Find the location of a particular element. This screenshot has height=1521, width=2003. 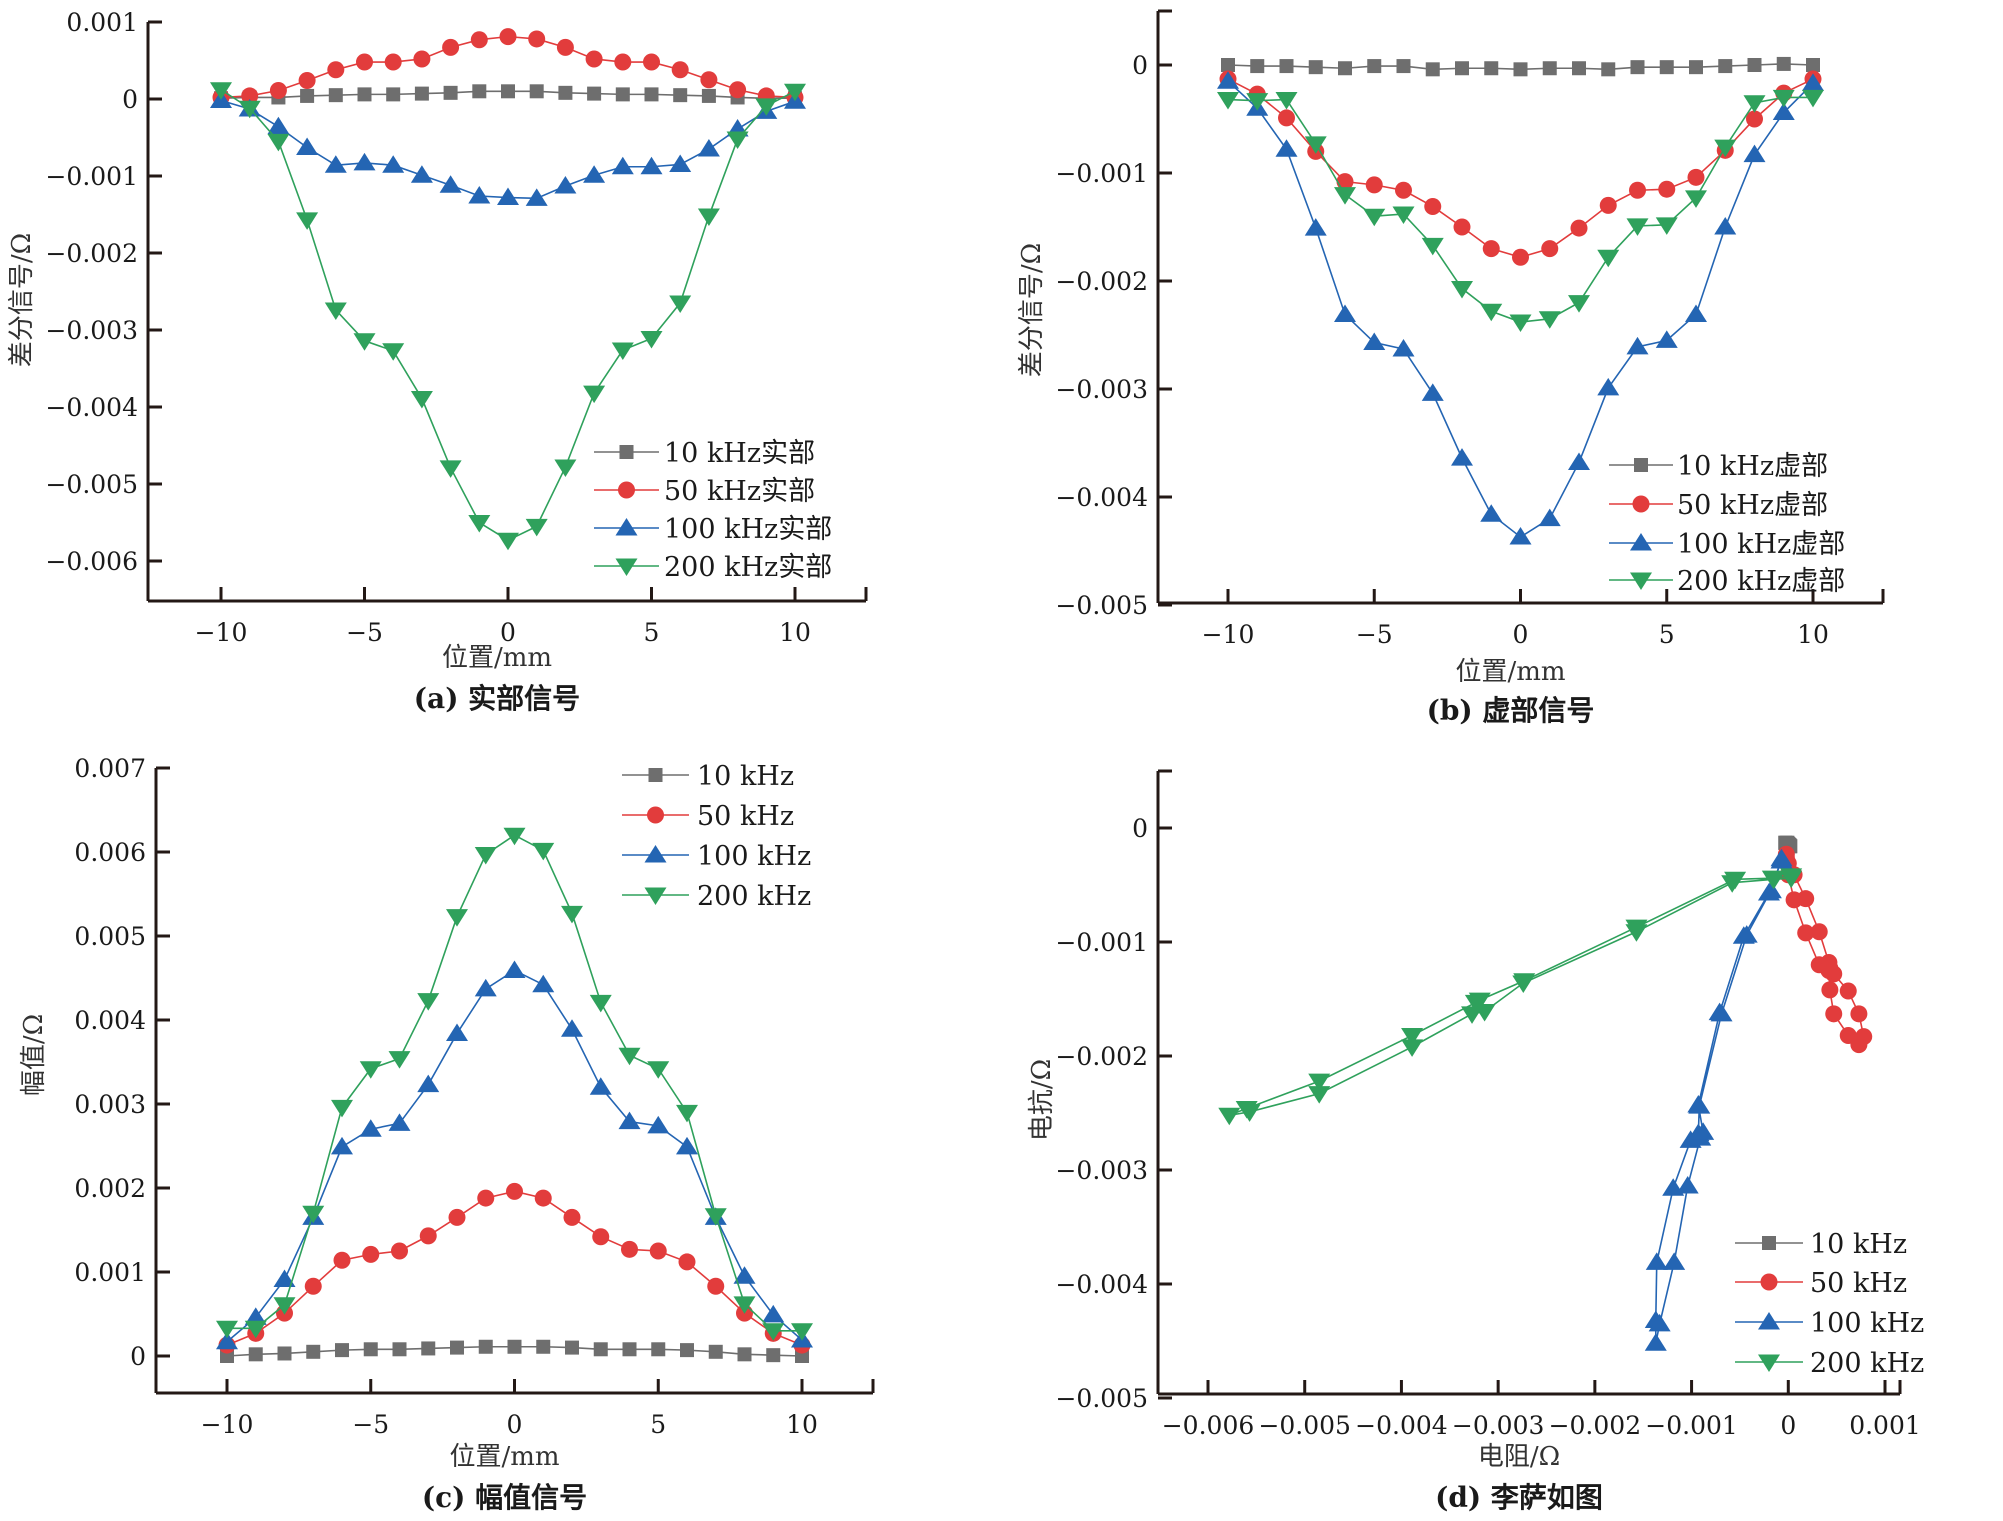

legend-label: 100 kHz is located at coordinates (1867, 1323).